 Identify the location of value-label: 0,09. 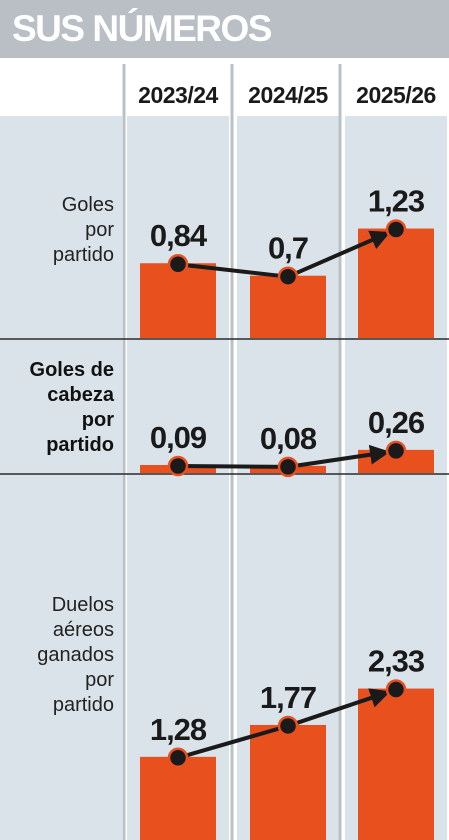
(178, 437).